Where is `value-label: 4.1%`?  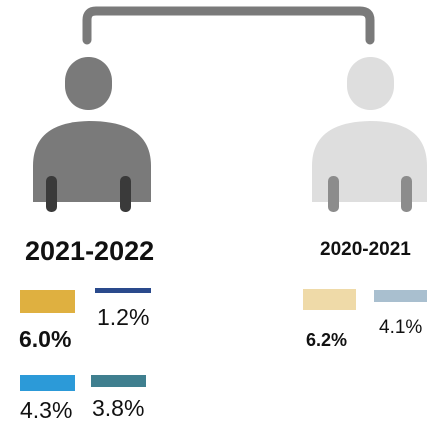 value-label: 4.1% is located at coordinates (401, 327).